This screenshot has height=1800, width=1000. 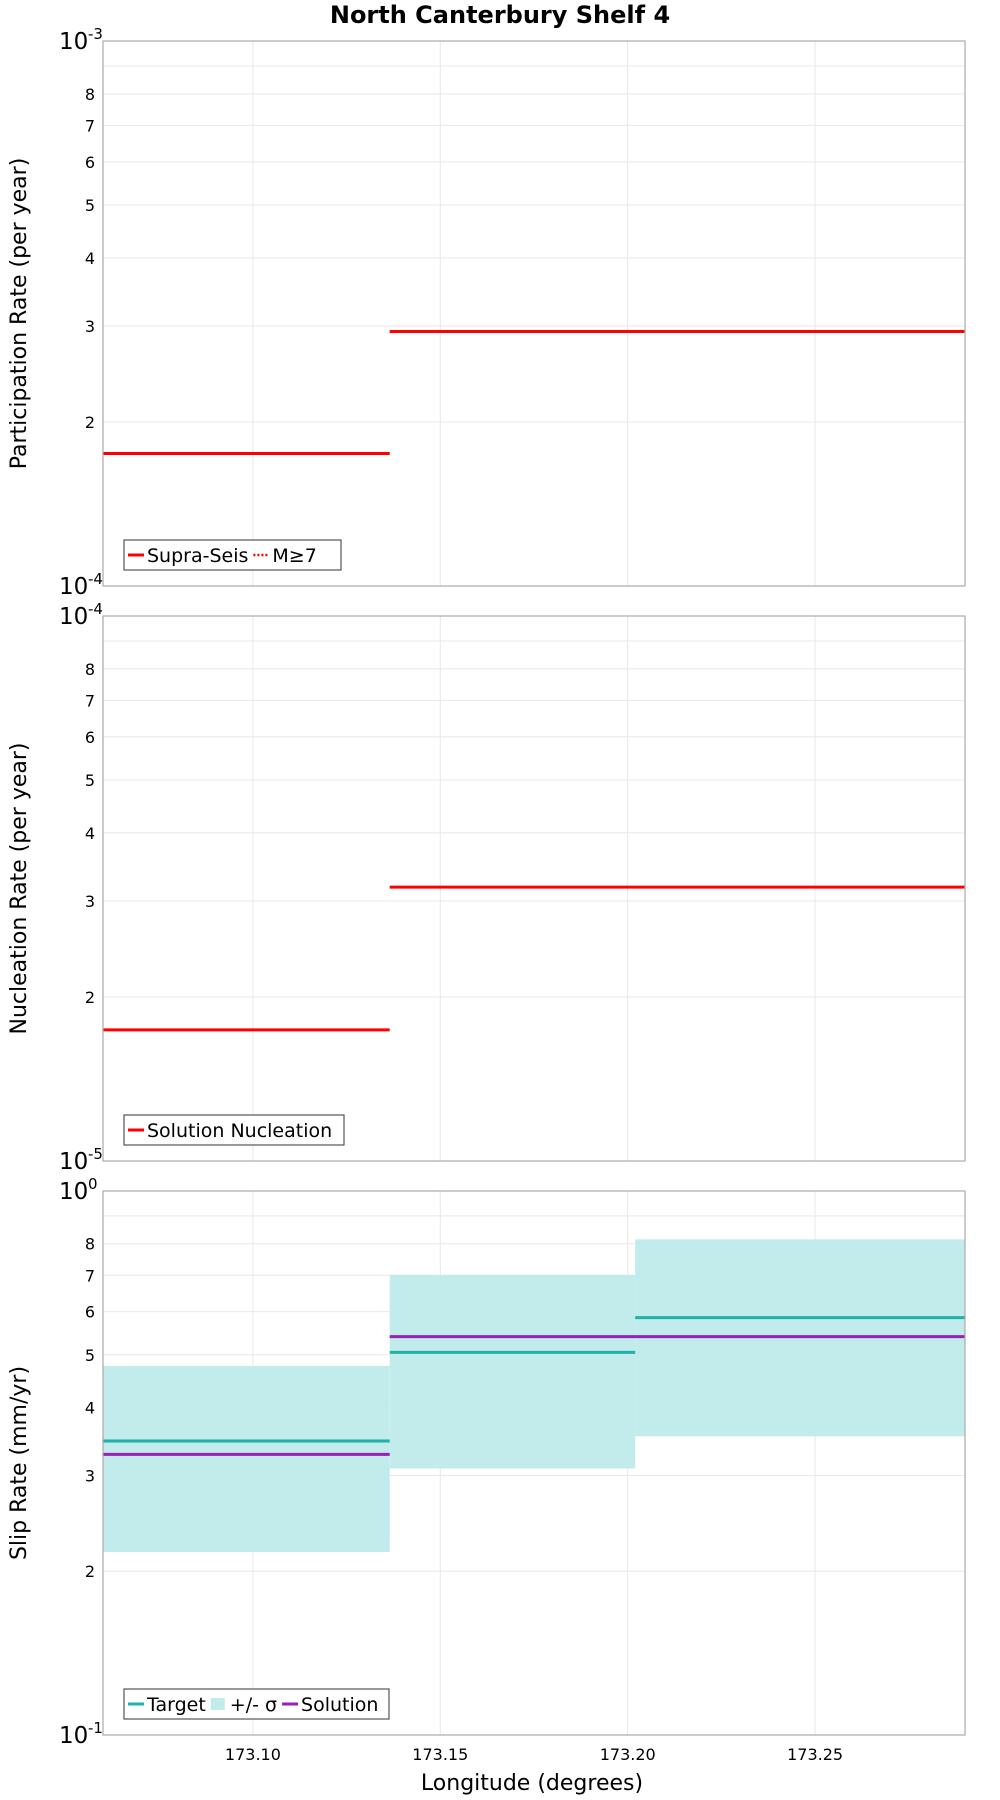 What do you see at coordinates (440, 1754) in the screenshot?
I see `x-tick-label: 173.15` at bounding box center [440, 1754].